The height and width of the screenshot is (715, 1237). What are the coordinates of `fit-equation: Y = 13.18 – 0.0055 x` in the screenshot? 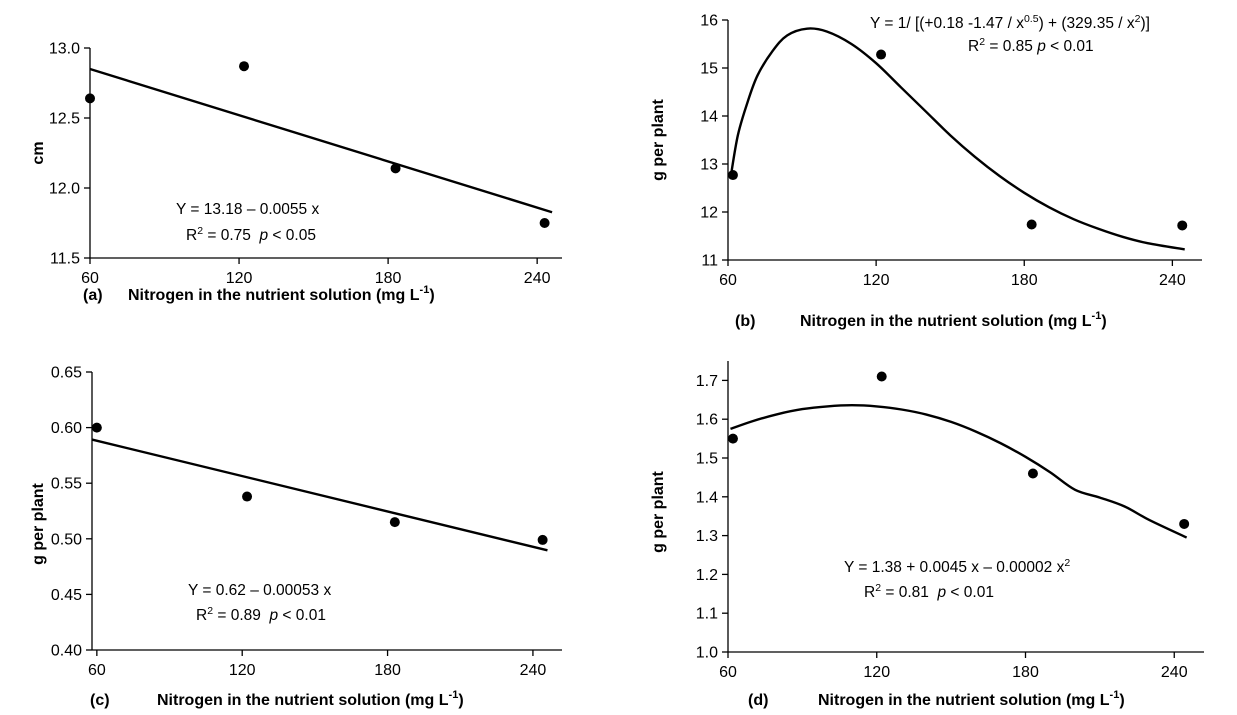 It's located at (247, 209).